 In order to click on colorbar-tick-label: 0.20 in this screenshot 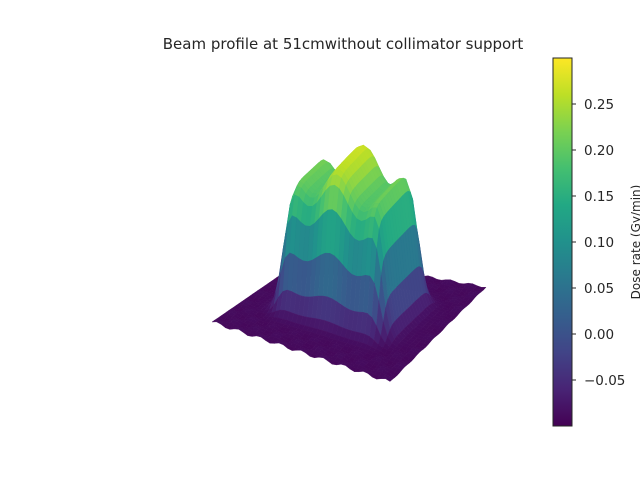, I will do `click(599, 151)`.